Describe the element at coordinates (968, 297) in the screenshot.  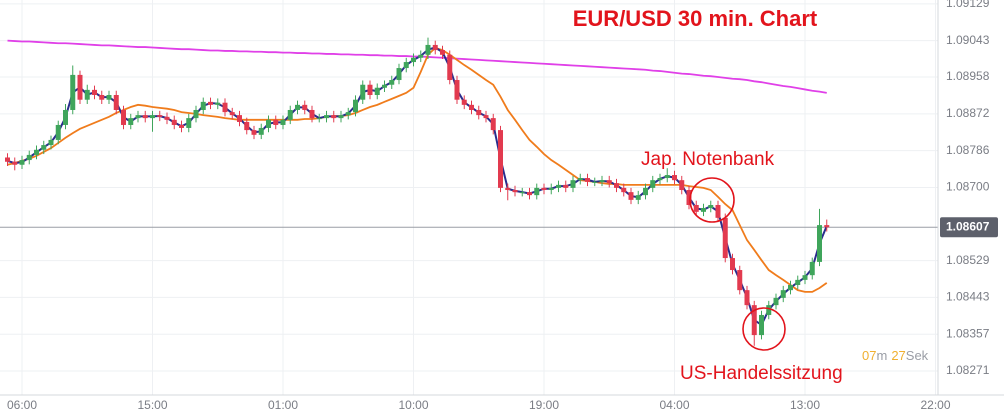
I see `y-tick-label: 1.08443` at that location.